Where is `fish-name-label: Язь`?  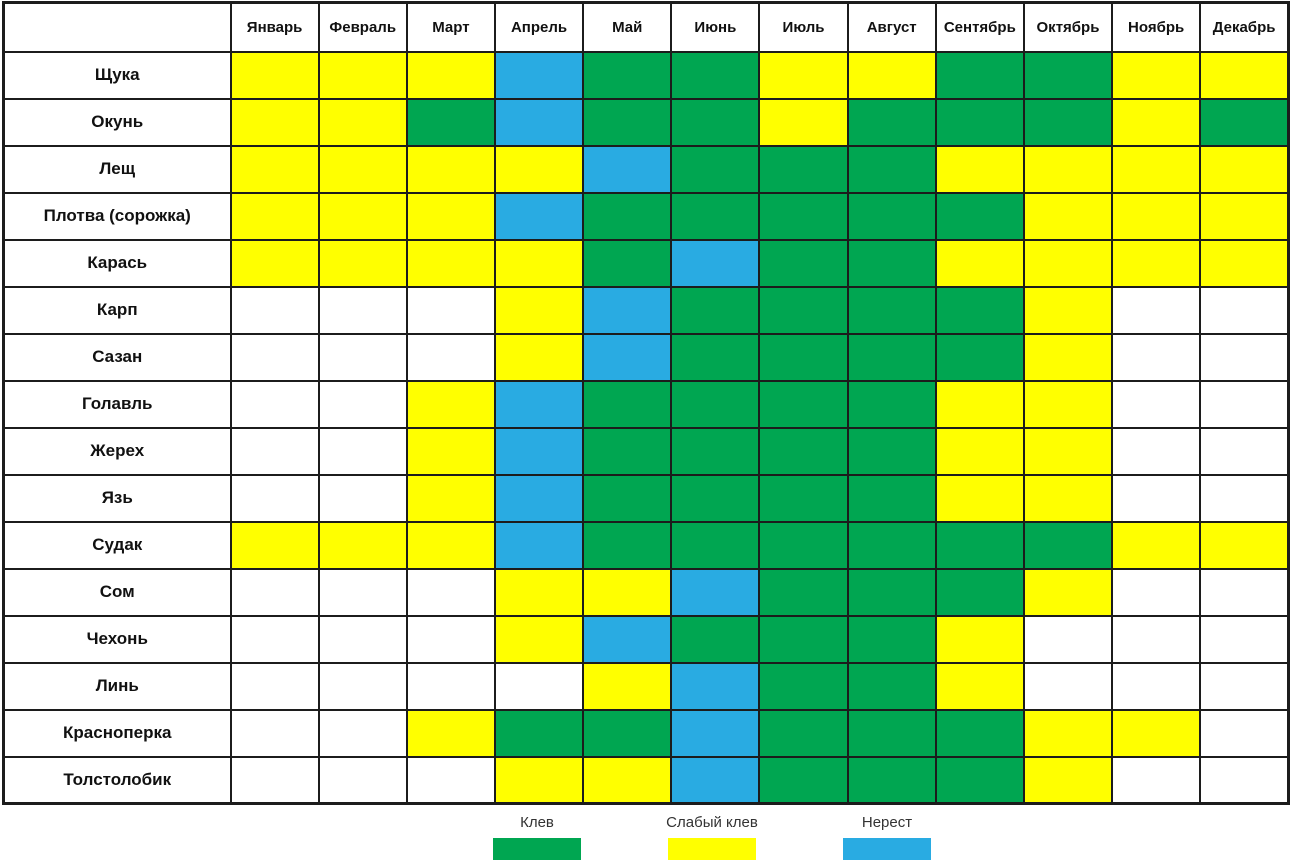
fish-name-label: Язь is located at coordinates (117, 498).